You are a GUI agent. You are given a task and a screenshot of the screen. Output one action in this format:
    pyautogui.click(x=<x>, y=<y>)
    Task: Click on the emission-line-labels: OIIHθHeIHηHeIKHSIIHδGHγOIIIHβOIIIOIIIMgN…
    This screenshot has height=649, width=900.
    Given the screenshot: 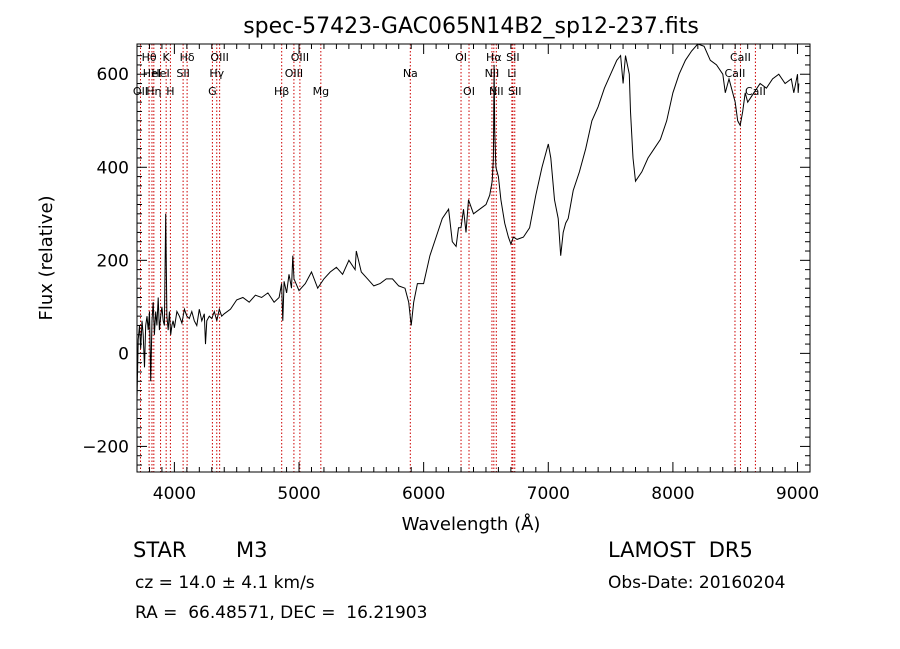 What is the action you would take?
    pyautogui.click(x=449, y=74)
    